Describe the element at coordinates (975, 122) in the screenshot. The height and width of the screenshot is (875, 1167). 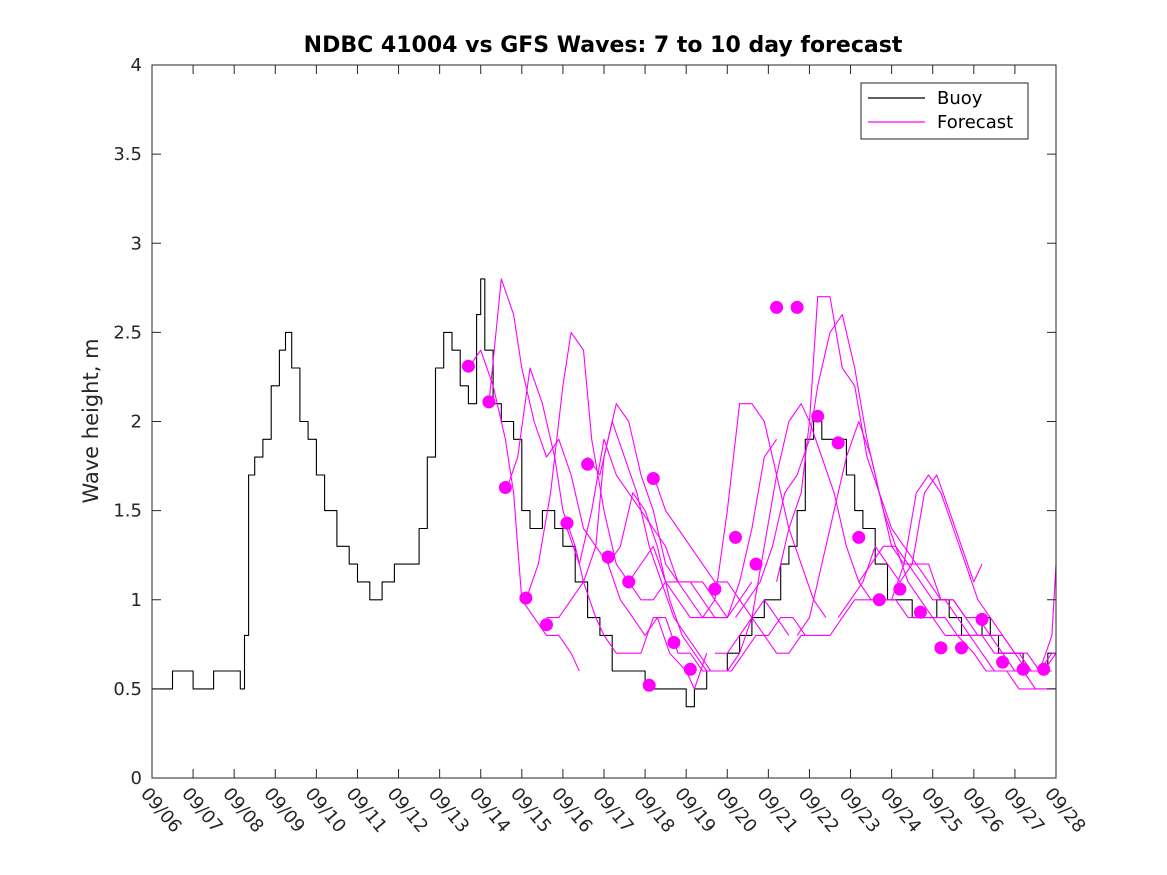
I see `legend-label-forecast: Forecast` at that location.